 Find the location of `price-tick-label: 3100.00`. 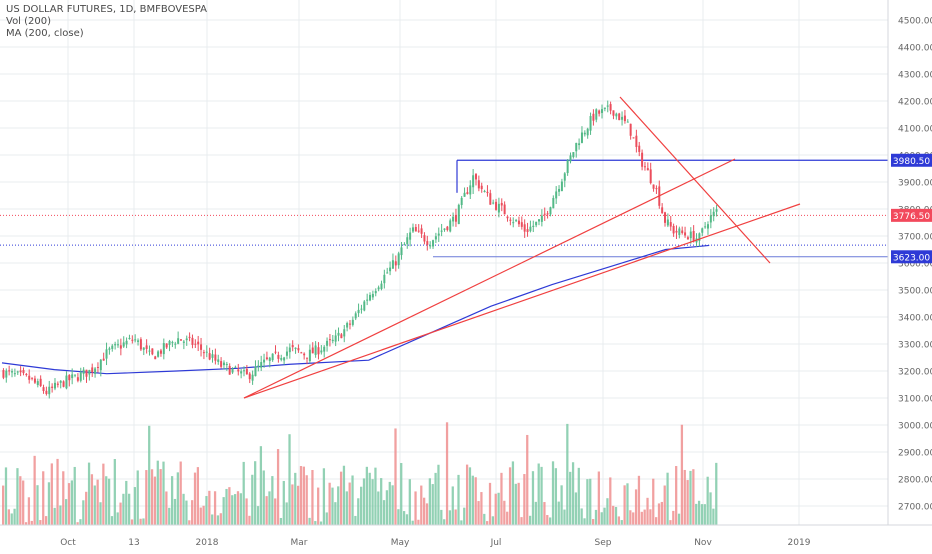

price-tick-label: 3100.00 is located at coordinates (915, 400).